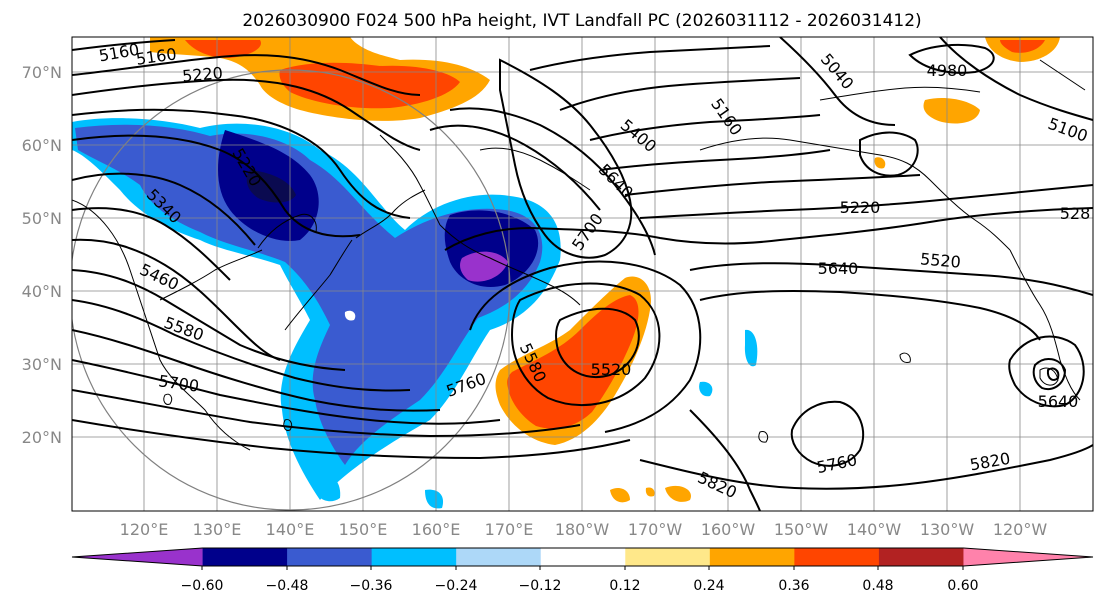  Describe the element at coordinates (1028, 557) in the screenshot. I see `colorbar-extend-max` at that location.